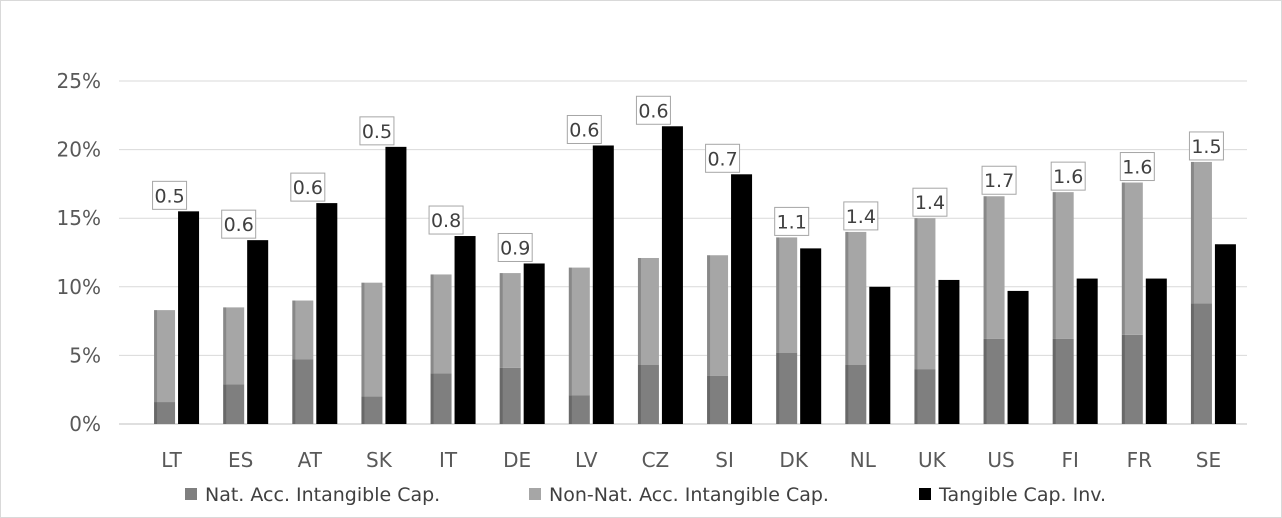 This screenshot has height=518, width=1282. What do you see at coordinates (679, 495) in the screenshot?
I see `legend-item: Non-Nat. Acc. Intangible Cap.` at bounding box center [679, 495].